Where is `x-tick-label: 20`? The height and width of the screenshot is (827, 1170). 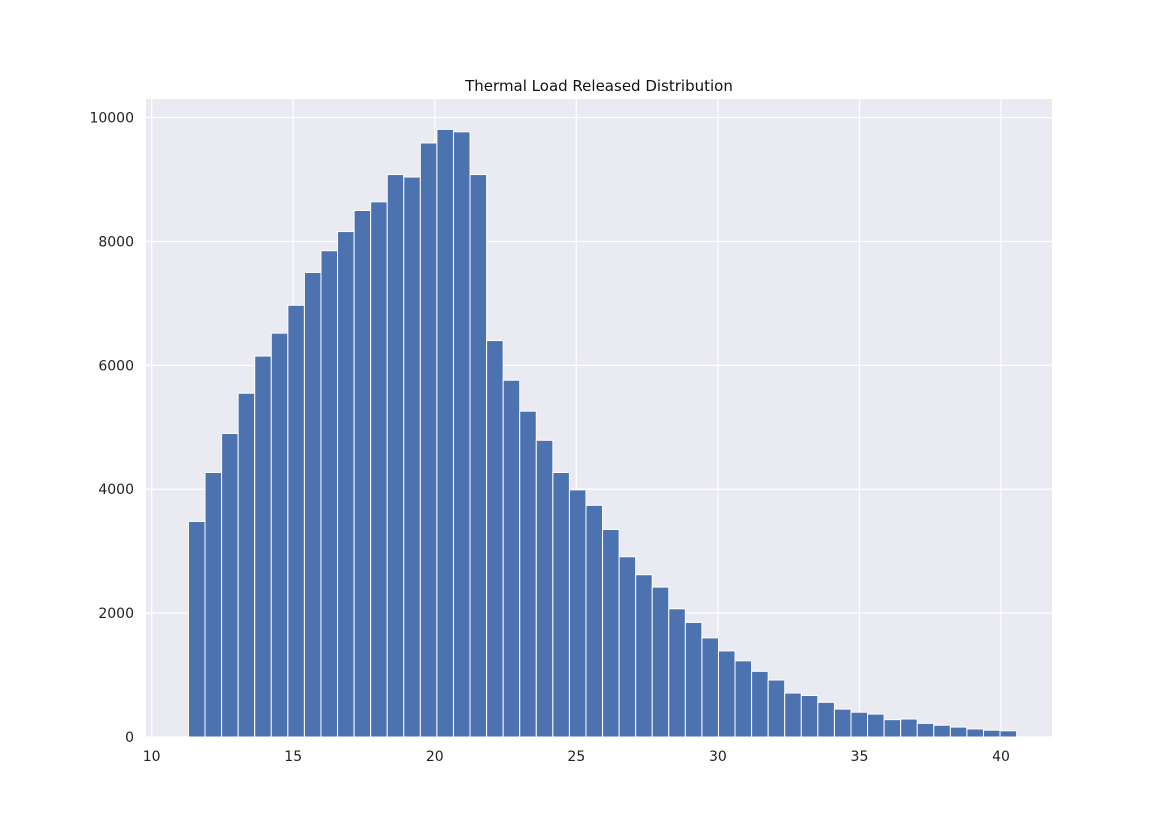
x-tick-label: 20 is located at coordinates (435, 757).